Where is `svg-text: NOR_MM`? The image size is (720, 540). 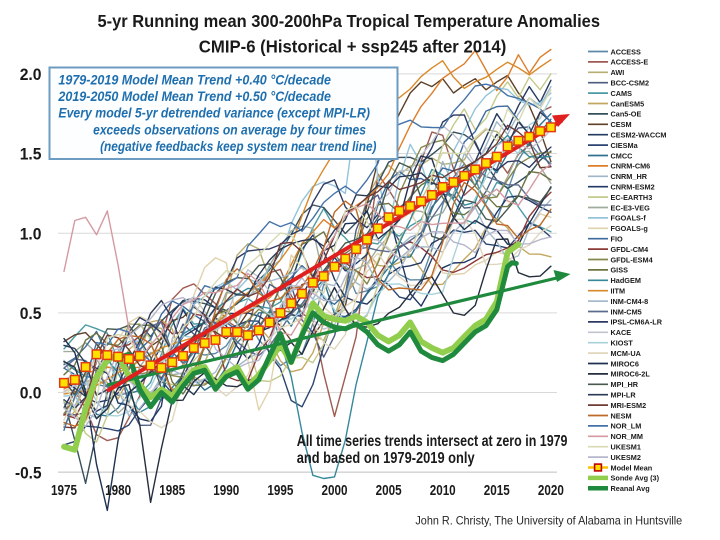
svg-text: NOR_MM is located at coordinates (627, 436).